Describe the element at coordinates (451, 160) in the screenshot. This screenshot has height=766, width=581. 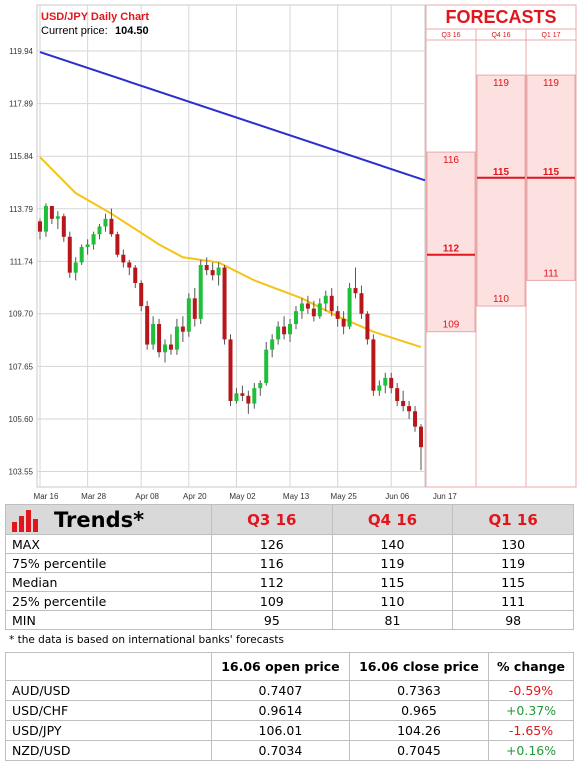
I see `forecast-p75-label: 116` at that location.